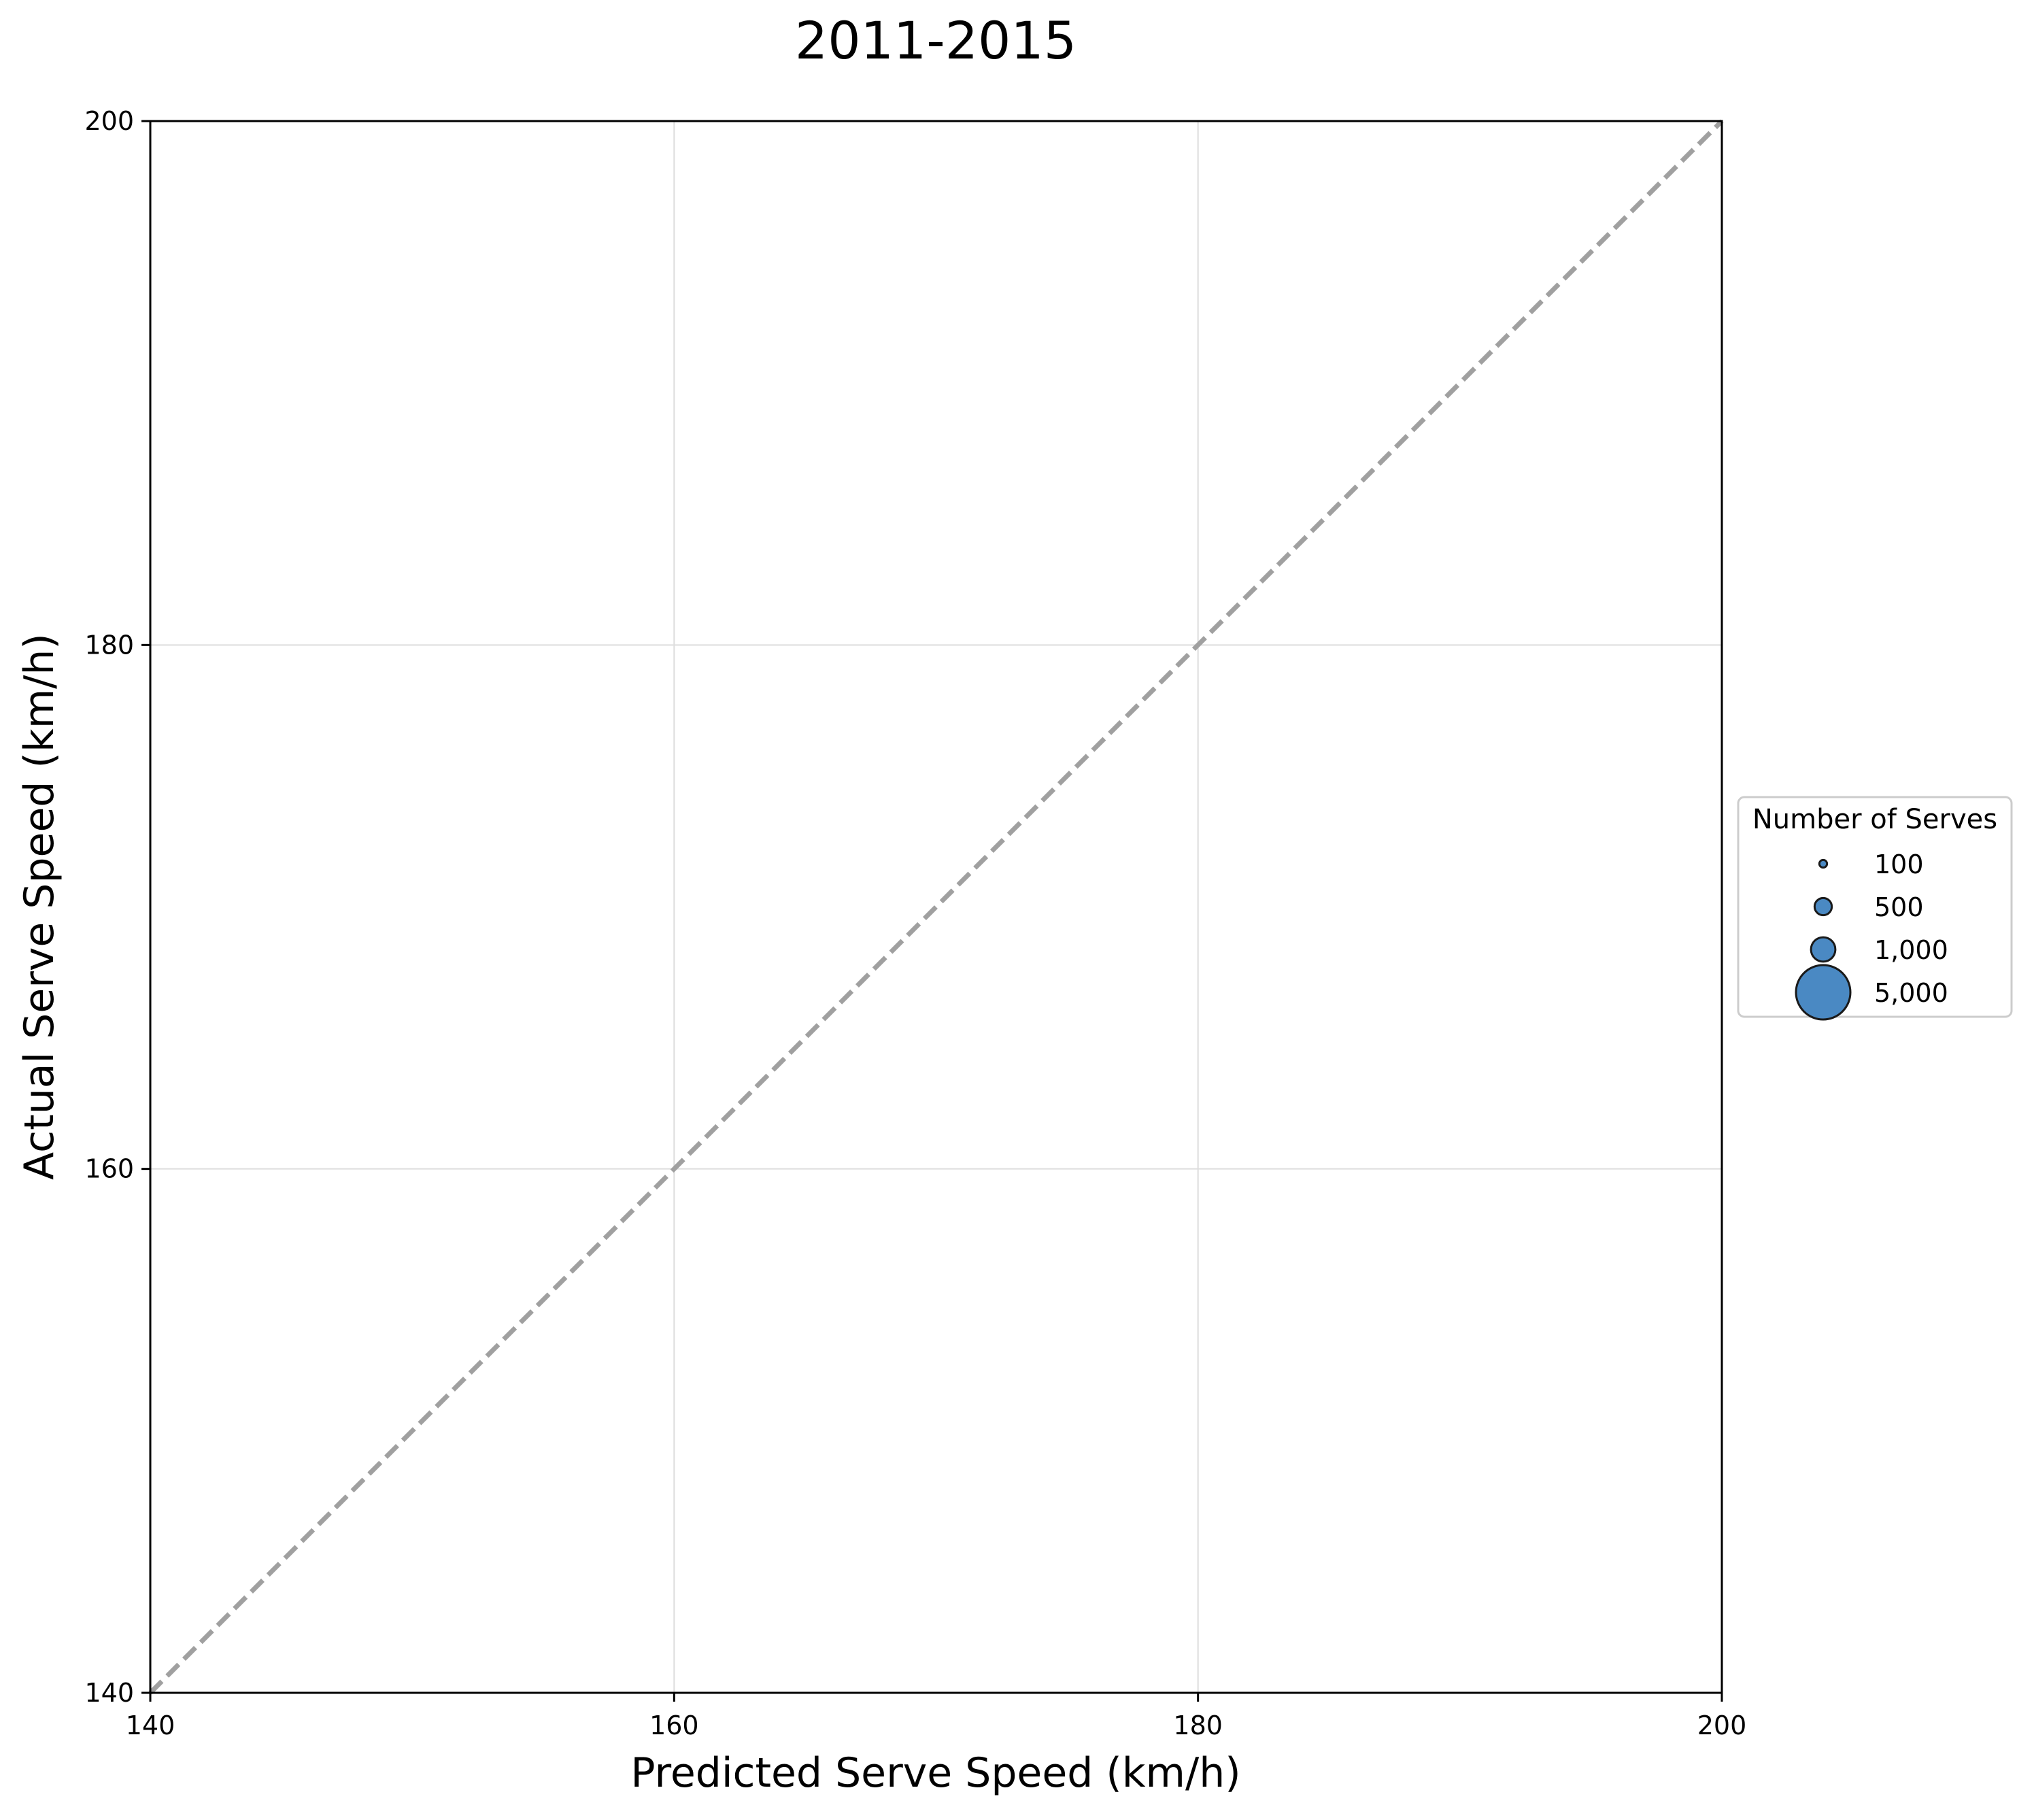  What do you see at coordinates (117, 907) in the screenshot?
I see `y-axis: 140 160 180 200` at bounding box center [117, 907].